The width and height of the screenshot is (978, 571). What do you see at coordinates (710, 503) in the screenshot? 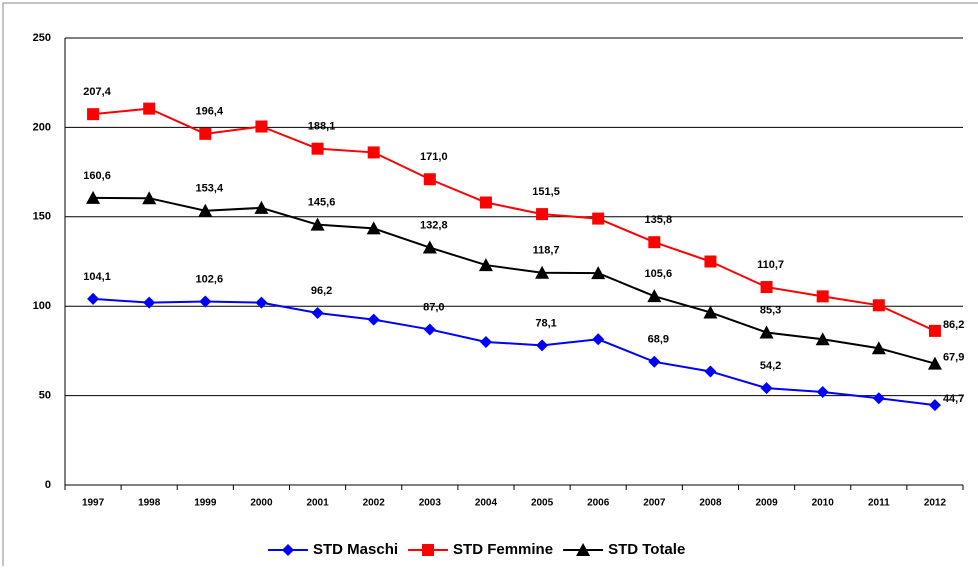
I see `x-tick-label: 2008` at bounding box center [710, 503].